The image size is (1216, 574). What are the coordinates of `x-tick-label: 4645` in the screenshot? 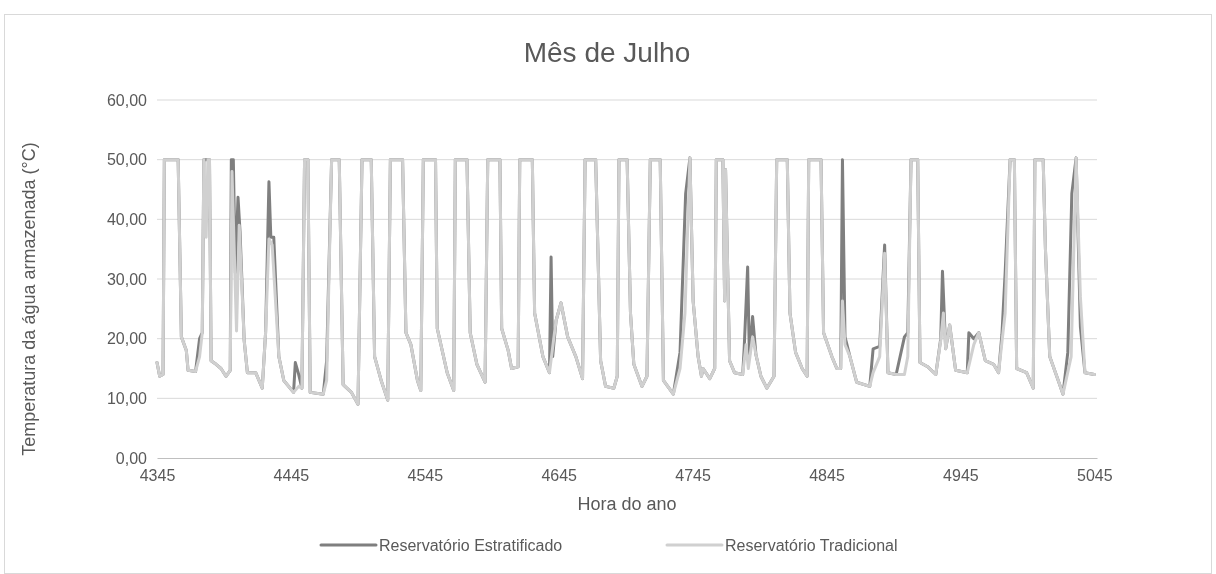 It's located at (559, 476).